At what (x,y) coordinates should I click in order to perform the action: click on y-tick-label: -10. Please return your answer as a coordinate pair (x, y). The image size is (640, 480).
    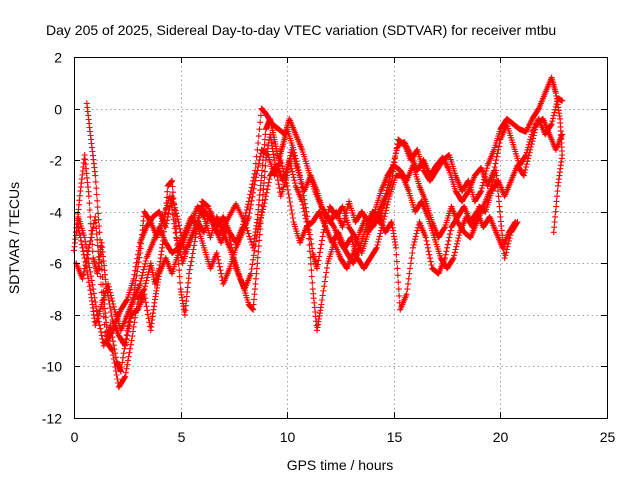
    Looking at the image, I should click on (52, 367).